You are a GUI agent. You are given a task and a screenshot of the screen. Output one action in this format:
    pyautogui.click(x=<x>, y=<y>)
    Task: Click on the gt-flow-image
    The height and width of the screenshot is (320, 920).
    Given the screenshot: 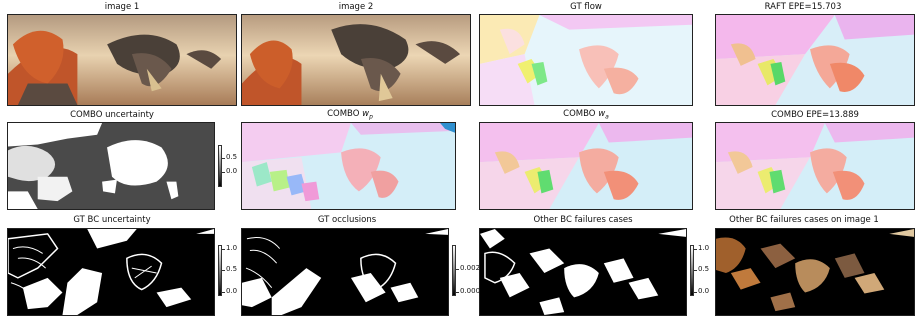 What is the action you would take?
    pyautogui.click(x=586, y=60)
    